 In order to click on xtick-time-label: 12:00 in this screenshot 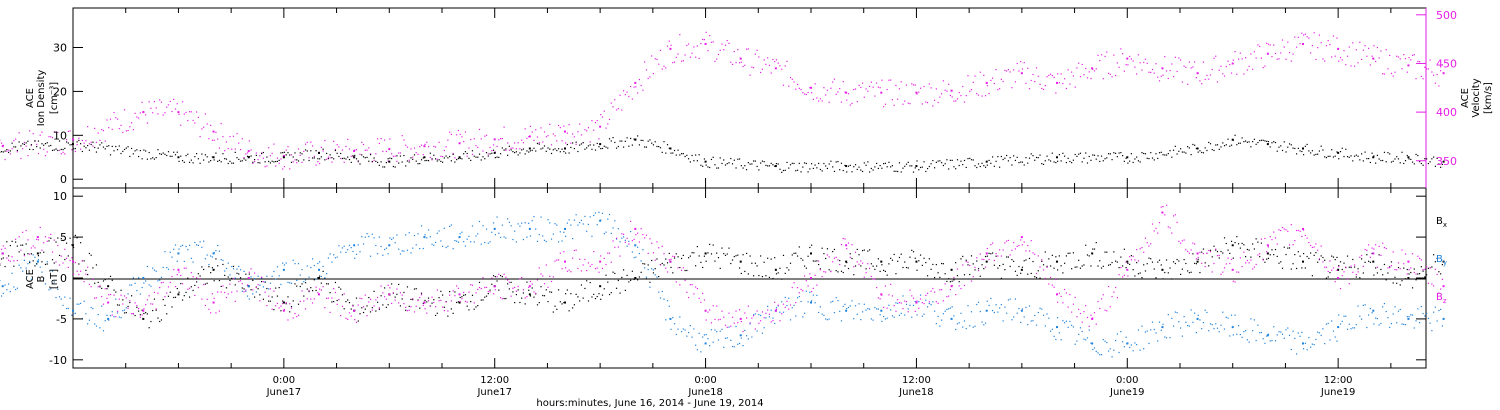, I will do `click(916, 380)`.